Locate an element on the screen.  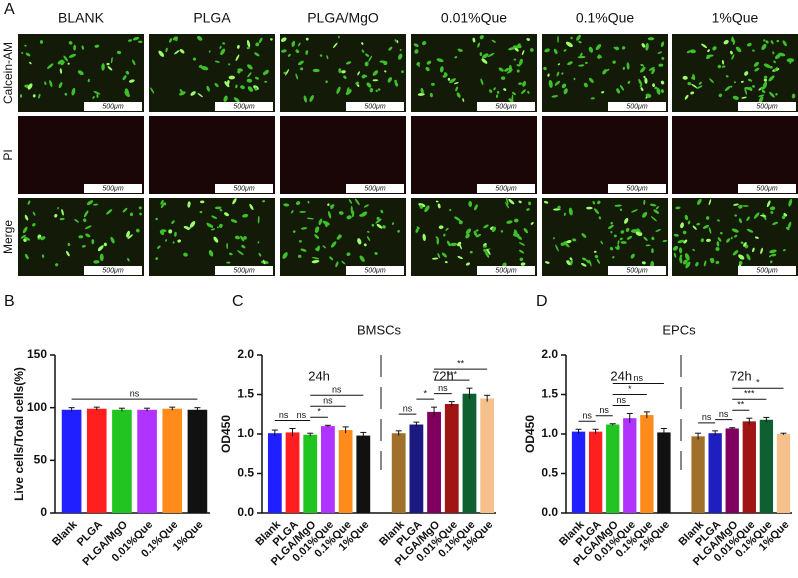
y-tick-label: 150 is located at coordinates (37, 354).